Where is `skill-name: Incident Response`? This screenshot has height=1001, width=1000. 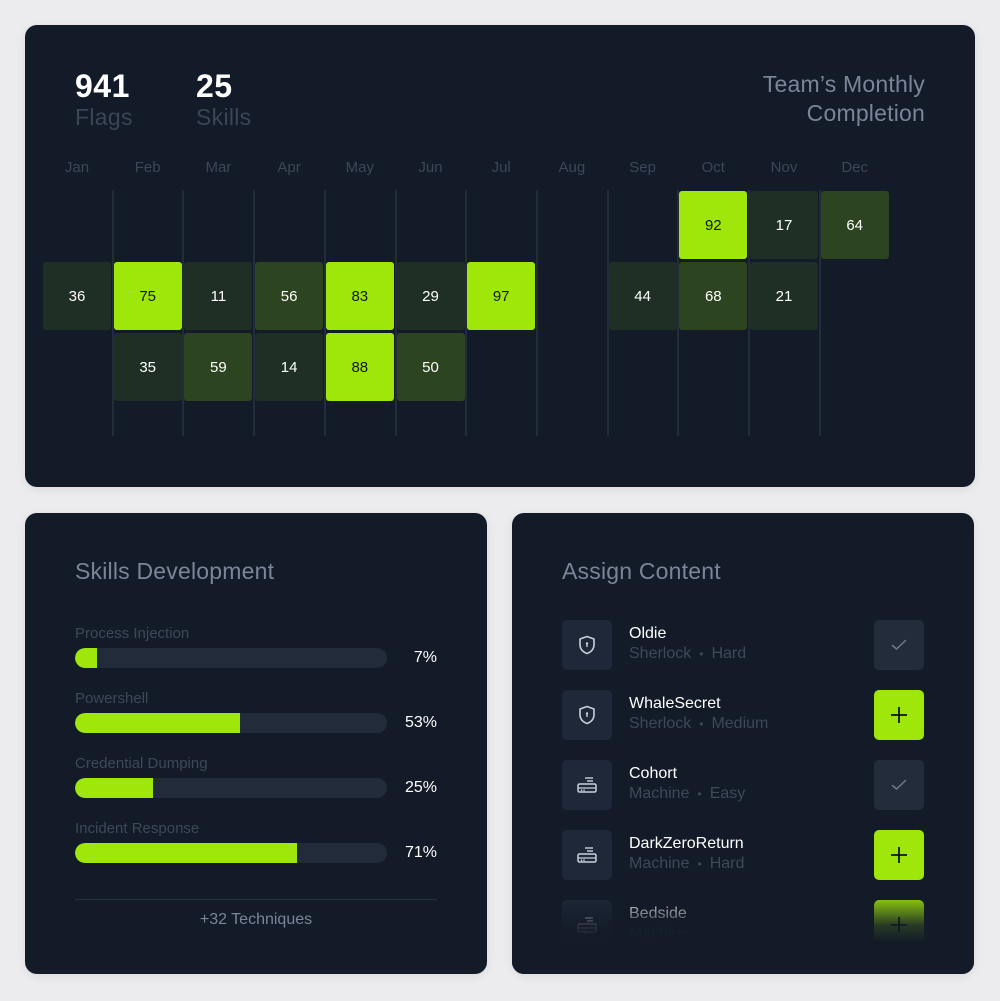 skill-name: Incident Response is located at coordinates (137, 828).